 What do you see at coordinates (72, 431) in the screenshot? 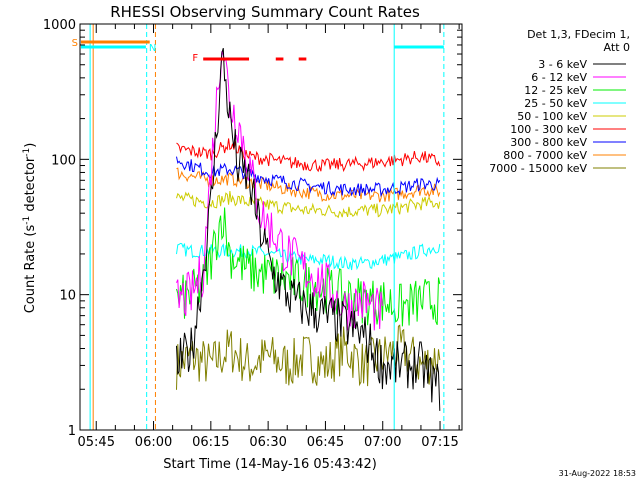
I see `y-tick-label: 1` at bounding box center [72, 431].